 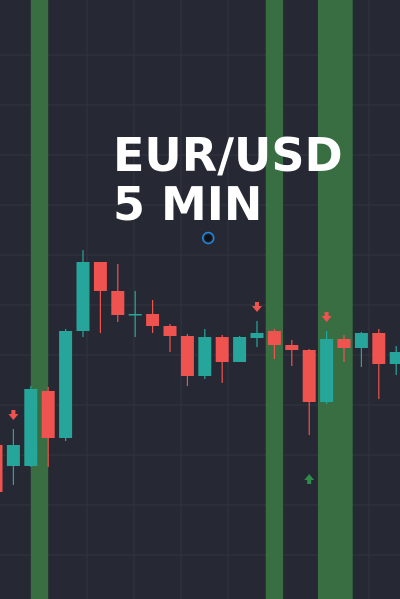 What do you see at coordinates (187, 204) in the screenshot?
I see `chart-title-timeframe: 5 MIN` at bounding box center [187, 204].